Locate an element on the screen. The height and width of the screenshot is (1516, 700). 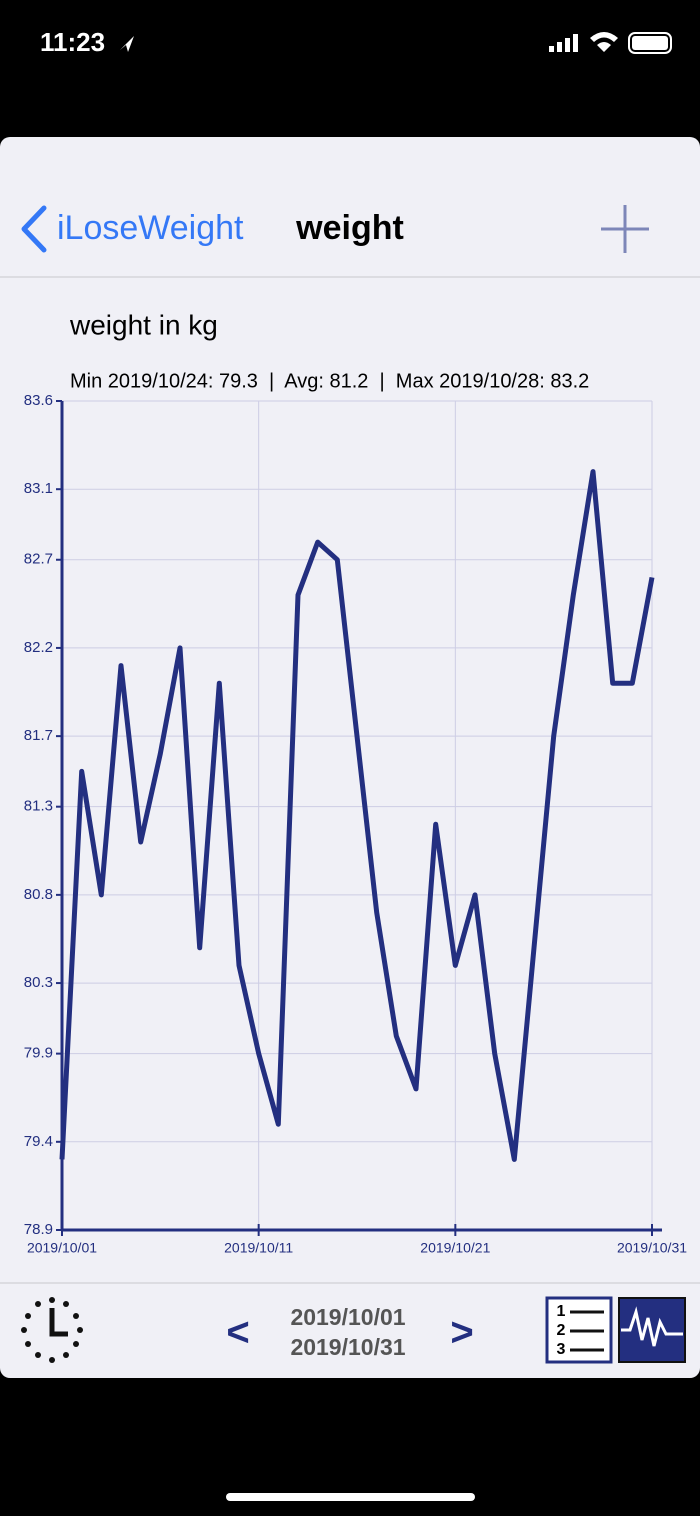
nav-title: weight is located at coordinates (349, 228).